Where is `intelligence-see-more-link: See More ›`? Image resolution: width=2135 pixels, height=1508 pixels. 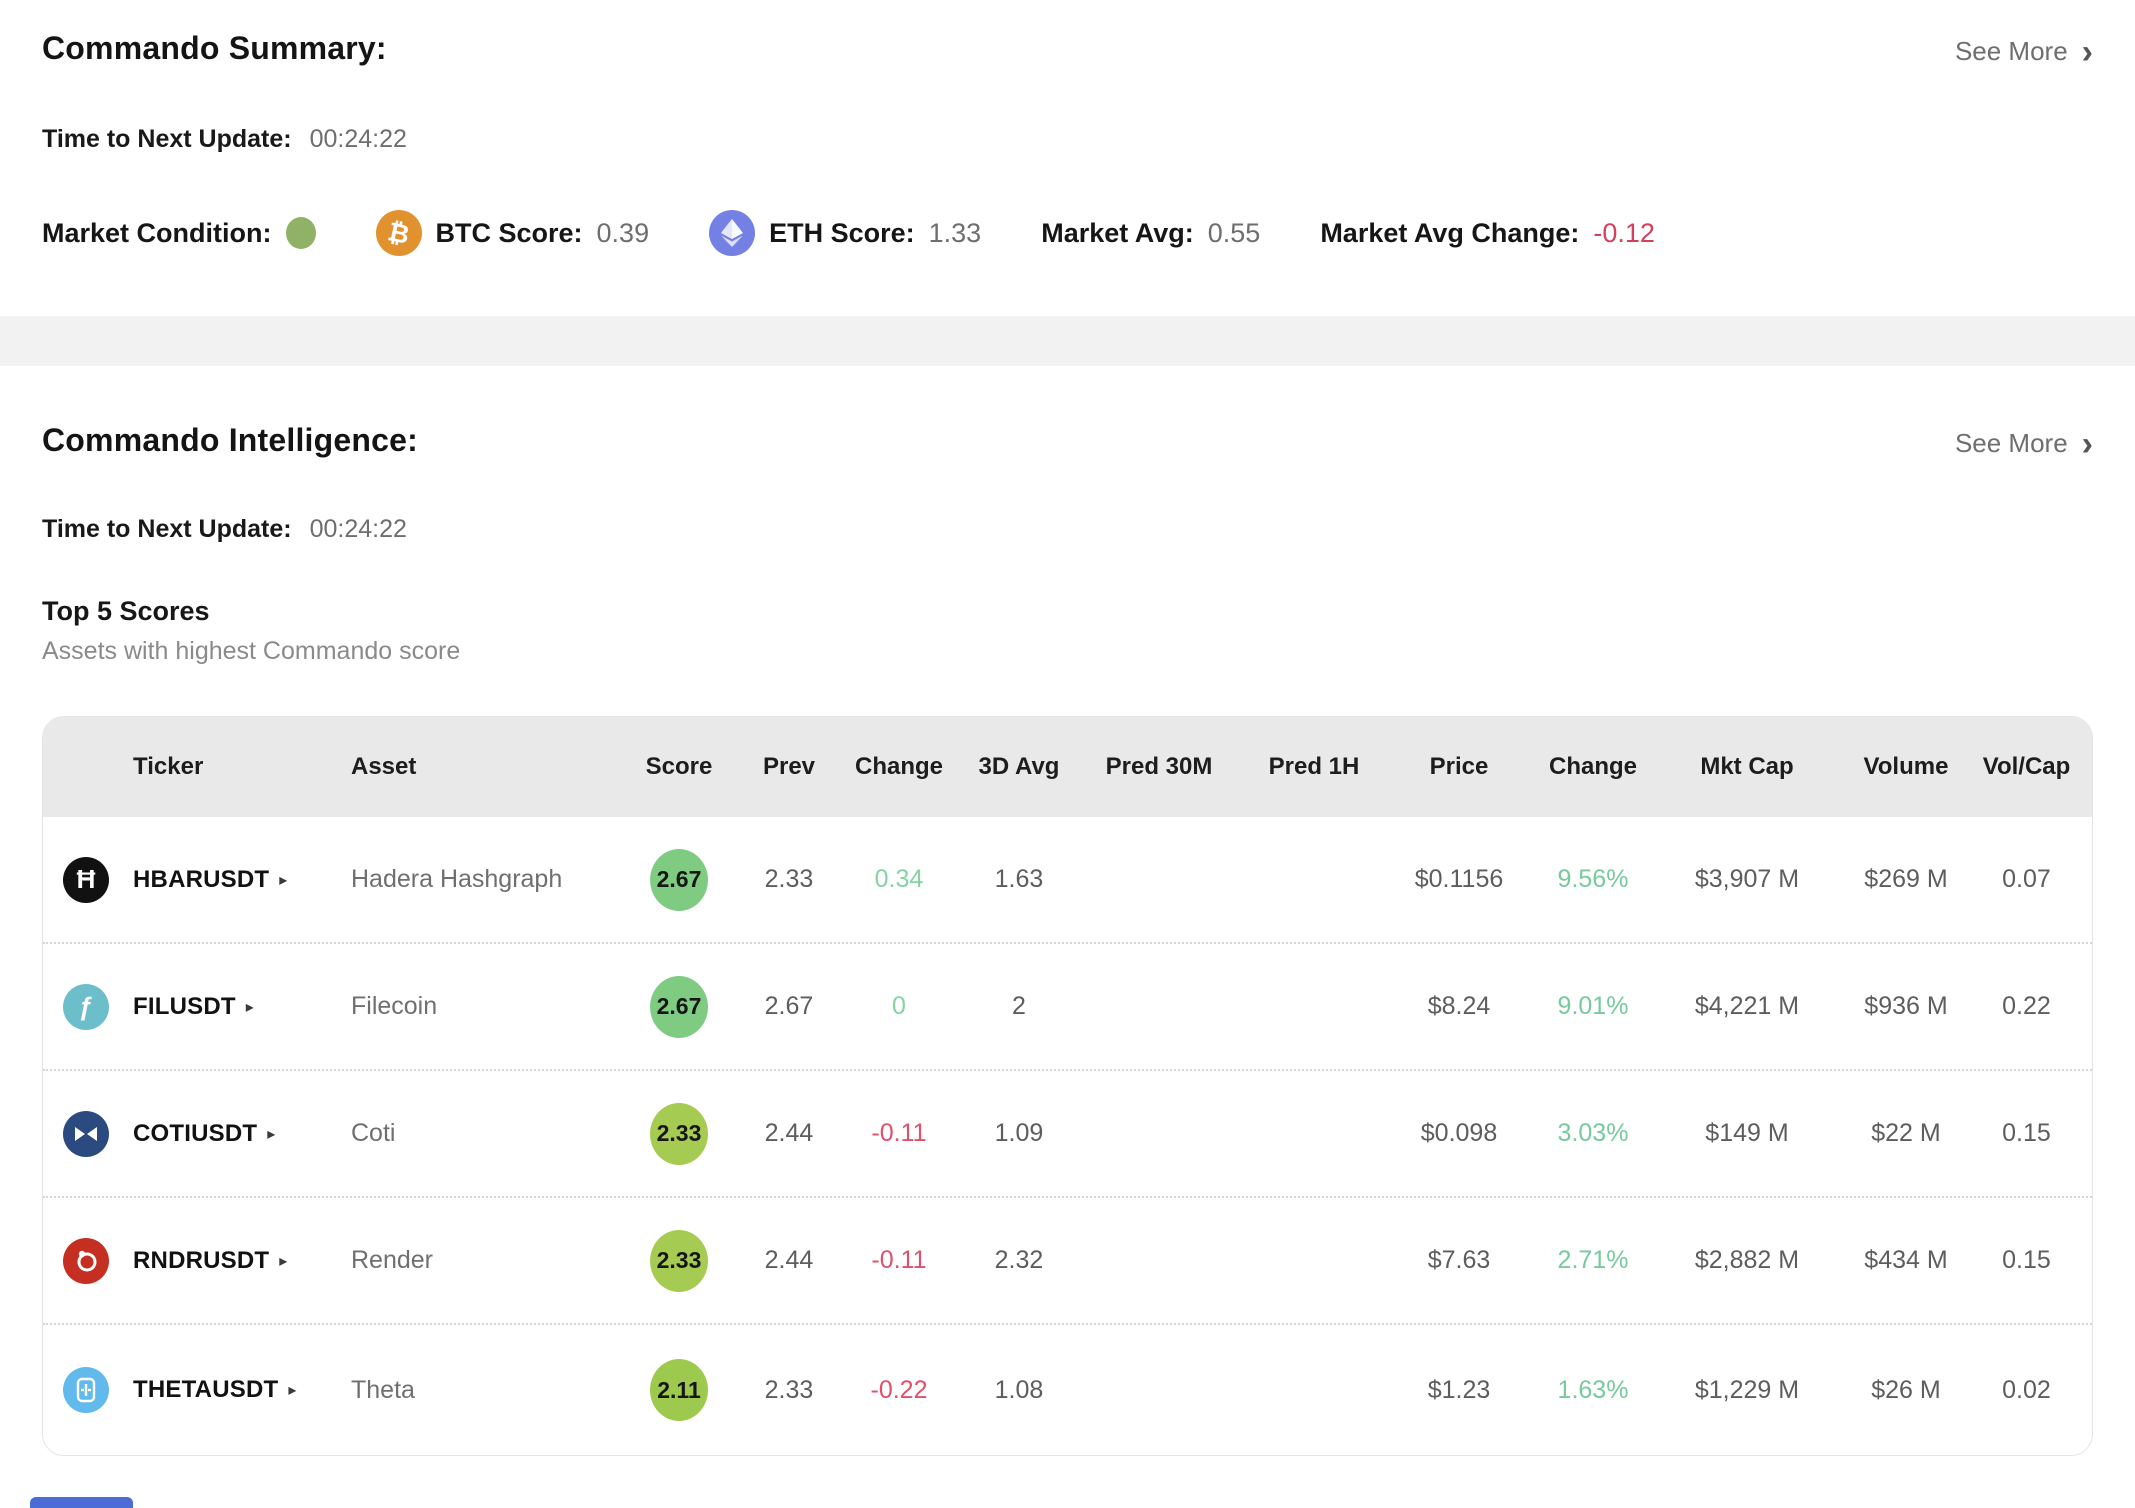
intelligence-see-more-link: See More › is located at coordinates (2023, 443).